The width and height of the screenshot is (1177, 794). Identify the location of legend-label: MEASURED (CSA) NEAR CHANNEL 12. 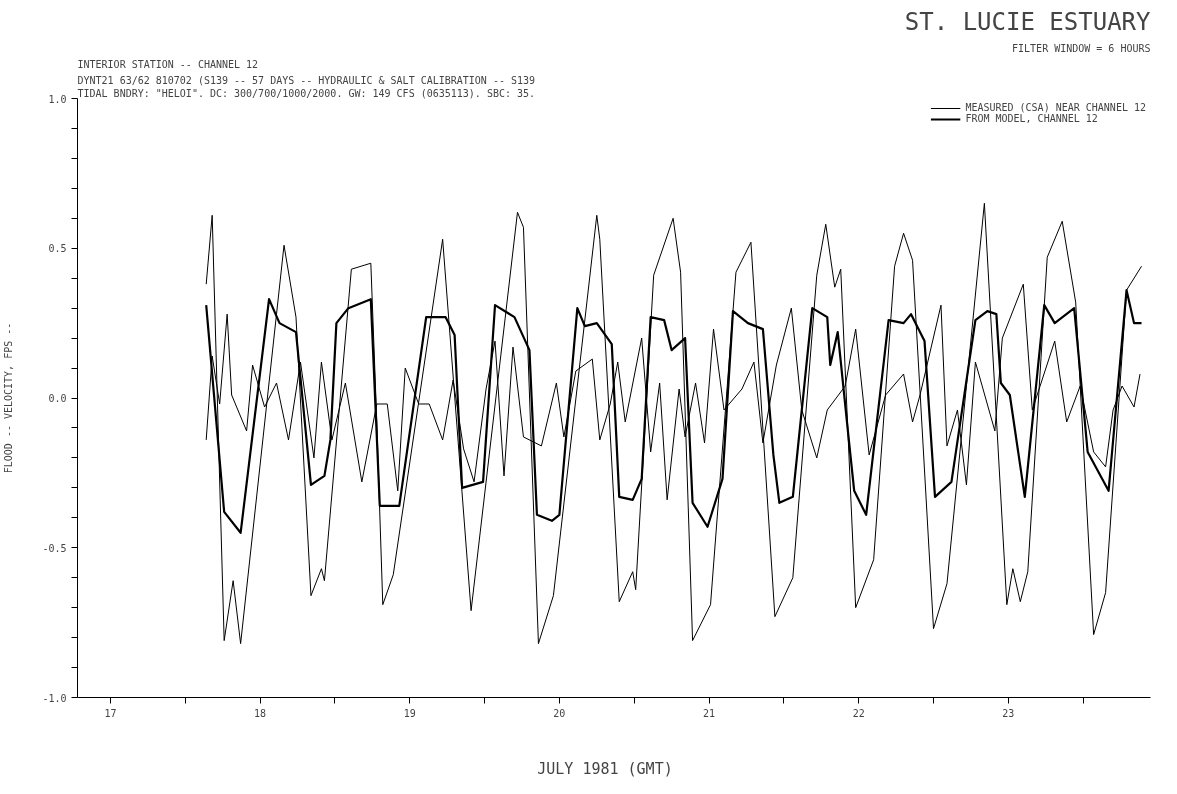
(1055, 107).